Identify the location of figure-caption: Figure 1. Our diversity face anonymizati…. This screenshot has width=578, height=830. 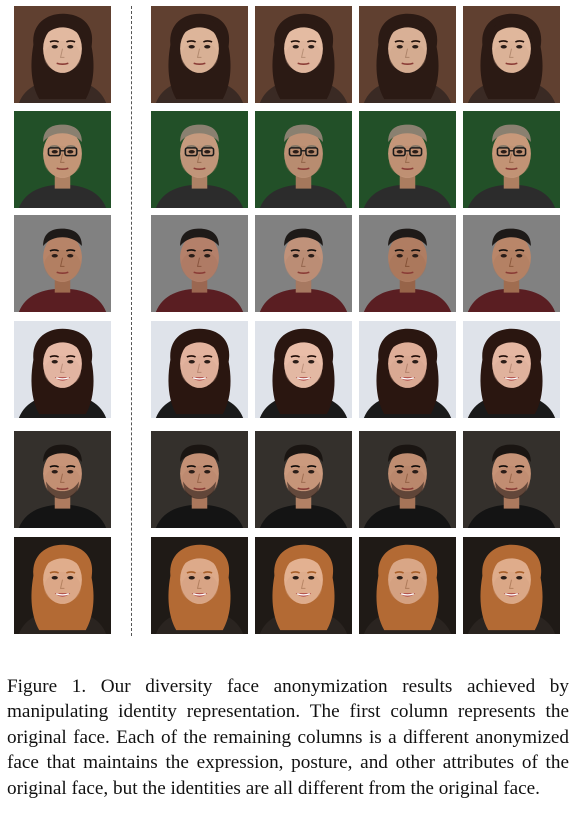
(288, 737).